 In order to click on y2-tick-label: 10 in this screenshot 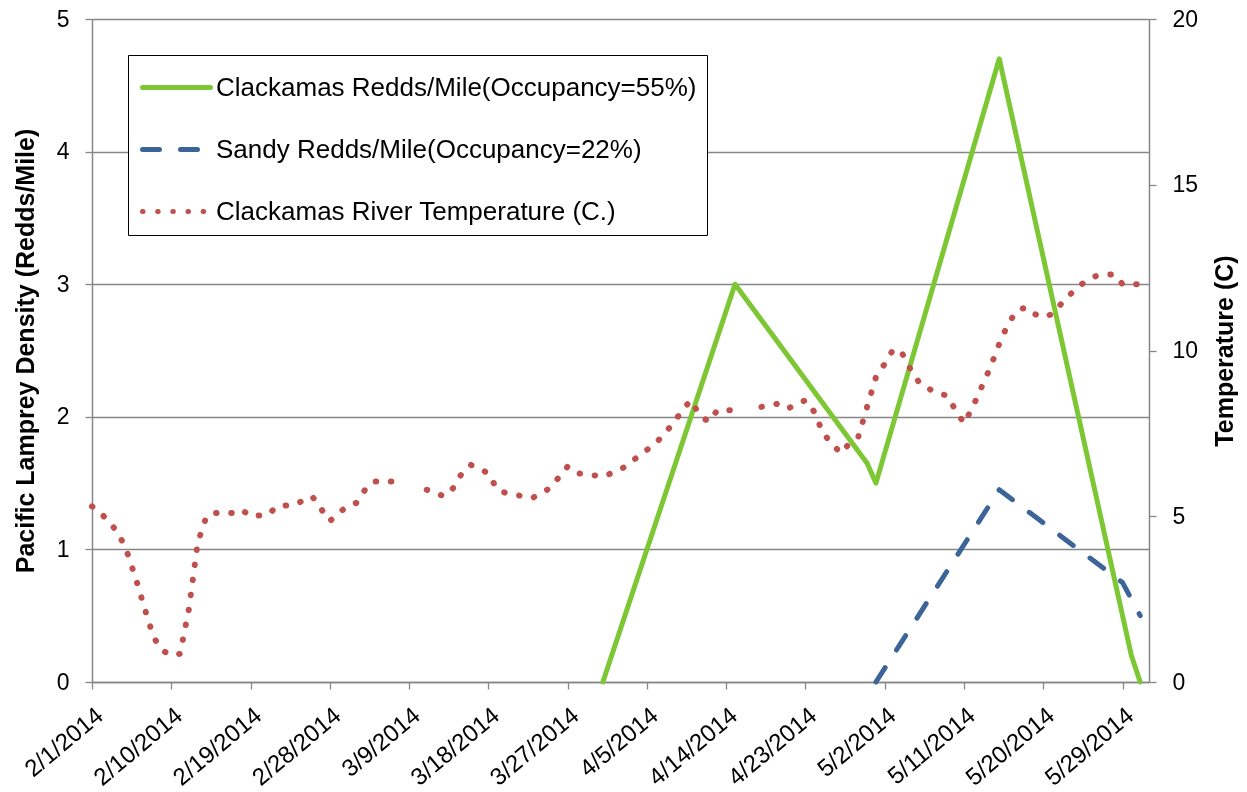, I will do `click(1185, 350)`.